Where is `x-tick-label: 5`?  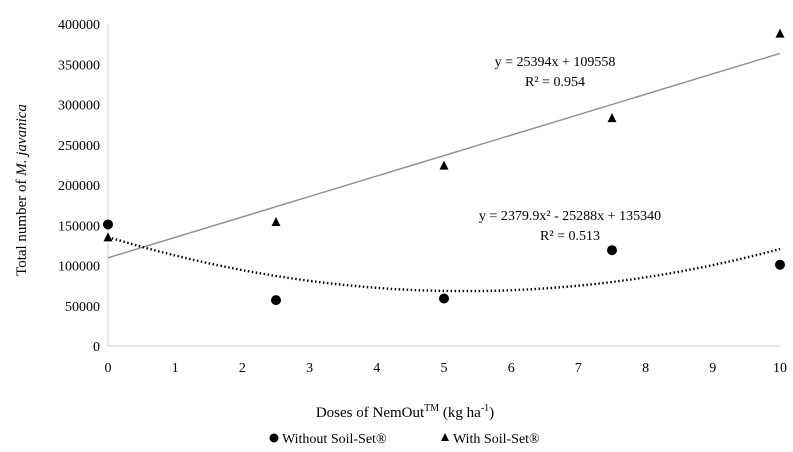
x-tick-label: 5 is located at coordinates (444, 368).